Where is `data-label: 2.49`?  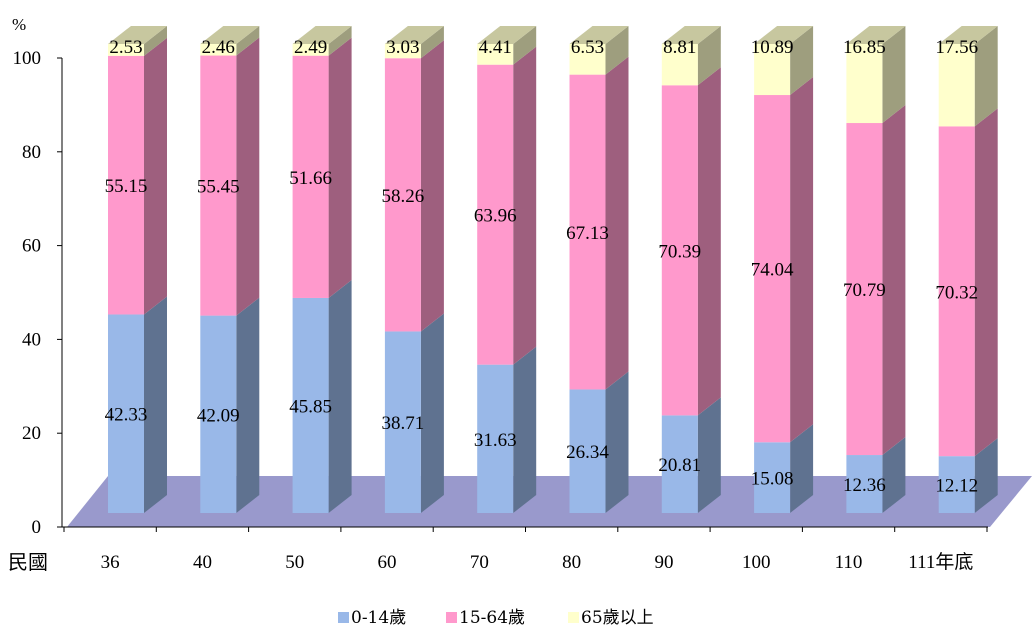 data-label: 2.49 is located at coordinates (310, 47).